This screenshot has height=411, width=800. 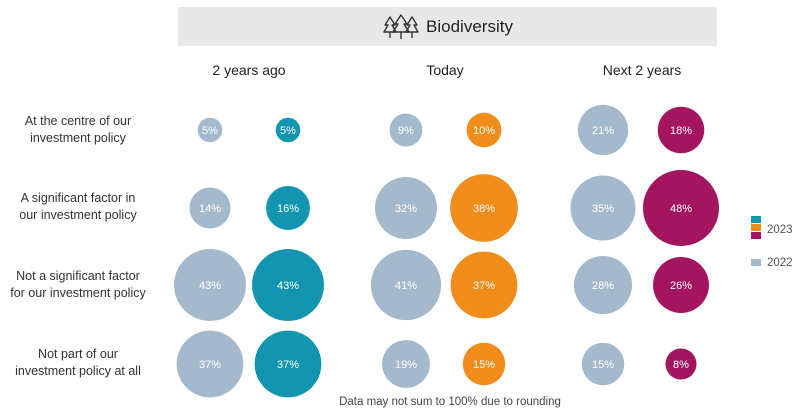 I want to click on bubble-2-years-ago-significant-2022, so click(x=210, y=208).